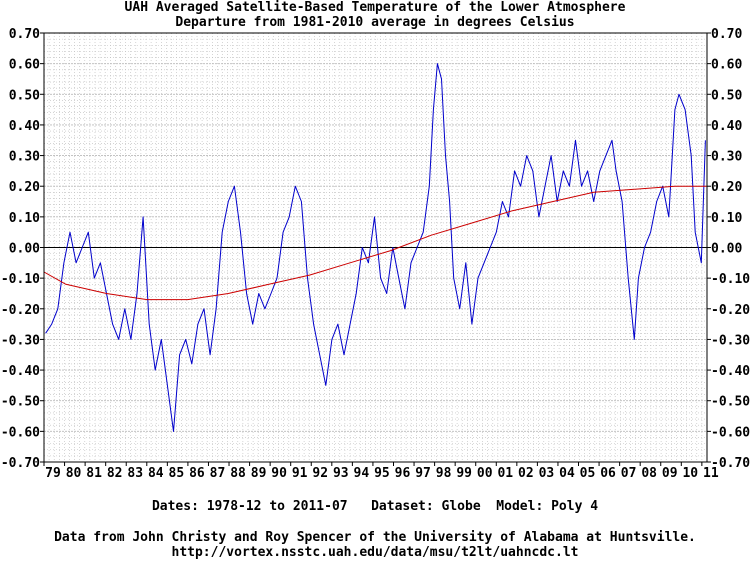  What do you see at coordinates (24, 187) in the screenshot?
I see `y-tick-label-left: 0.20` at bounding box center [24, 187].